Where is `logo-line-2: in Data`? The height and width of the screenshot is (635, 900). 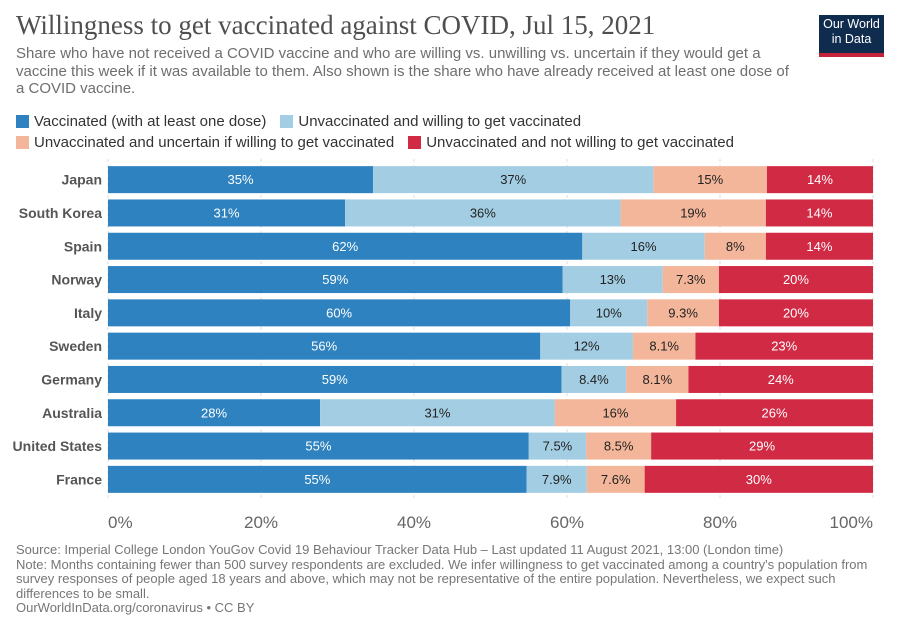
logo-line-2: in Data is located at coordinates (851, 39).